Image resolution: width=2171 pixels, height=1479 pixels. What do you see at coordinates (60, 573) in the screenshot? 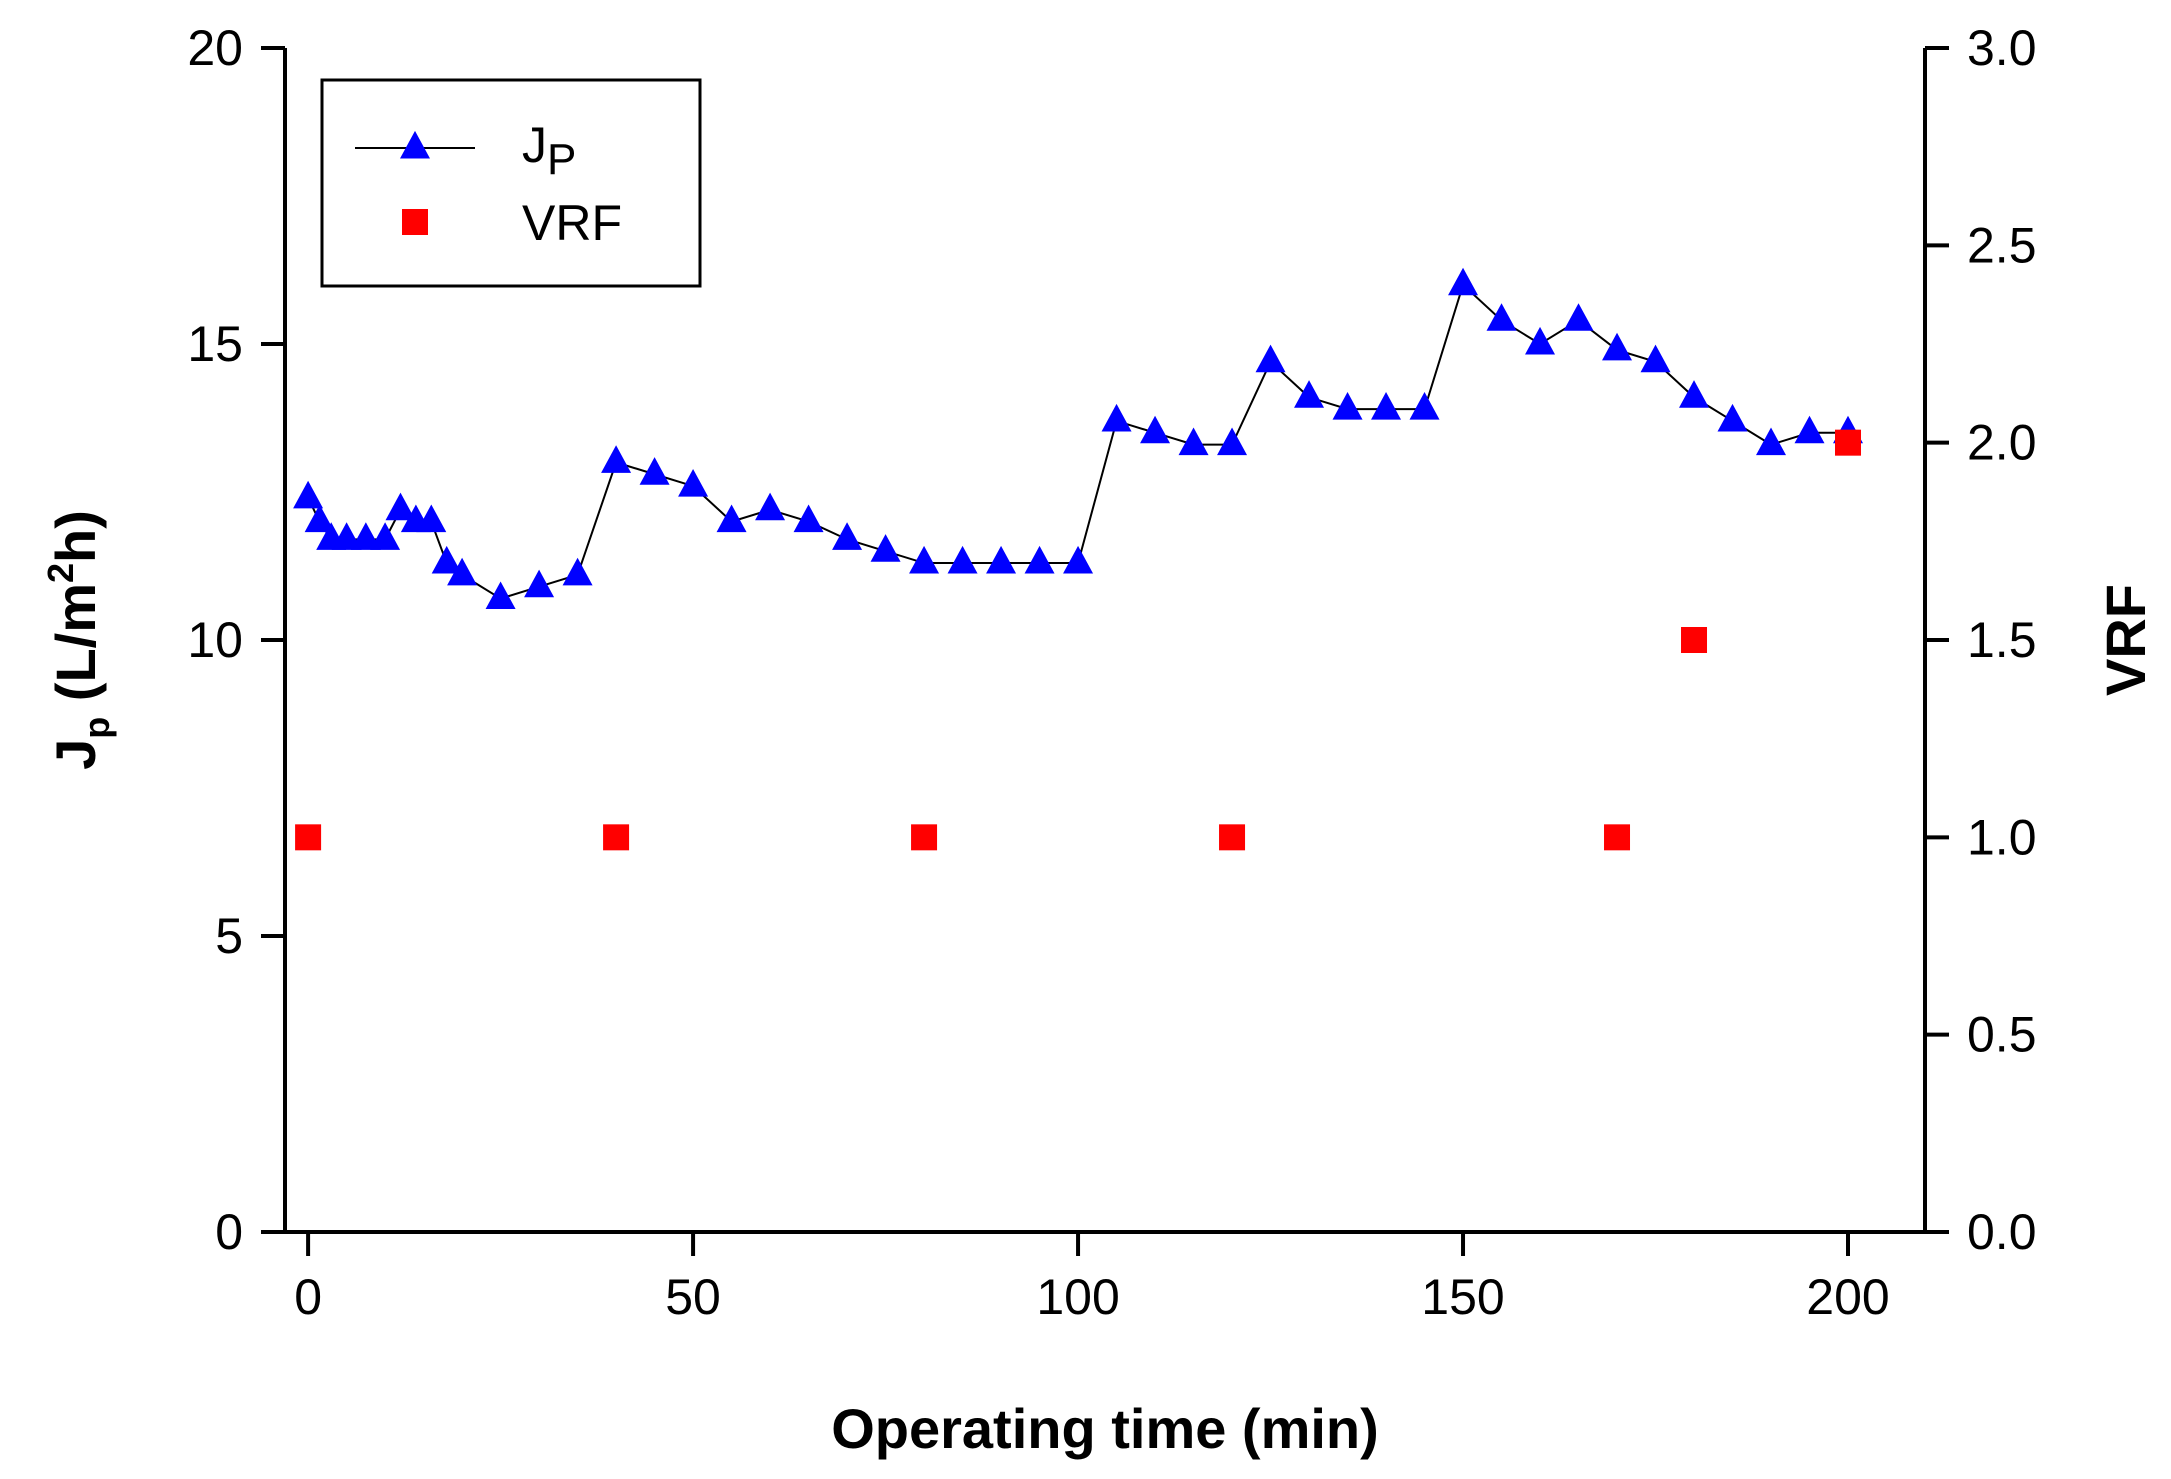
I see `left-y-axis-title-superscript: 2` at bounding box center [60, 573].